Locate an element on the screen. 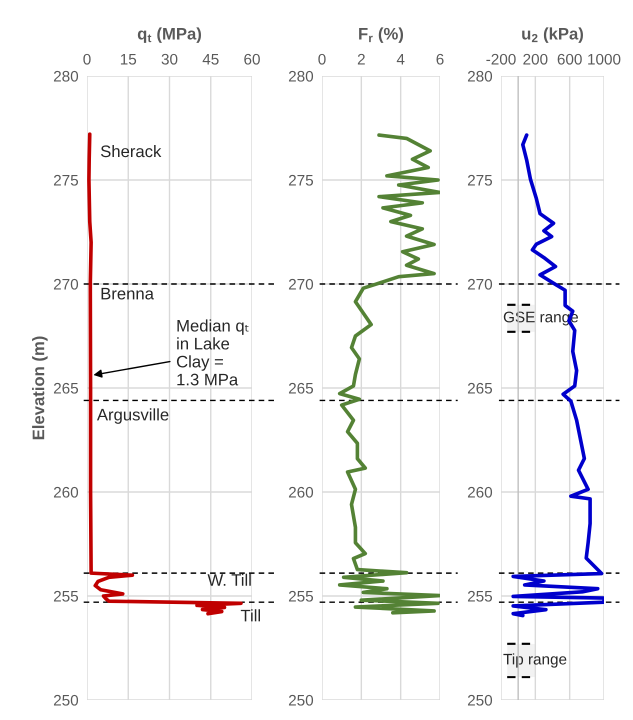 The height and width of the screenshot is (720, 633). x-tick-label: 1000 is located at coordinates (604, 59).